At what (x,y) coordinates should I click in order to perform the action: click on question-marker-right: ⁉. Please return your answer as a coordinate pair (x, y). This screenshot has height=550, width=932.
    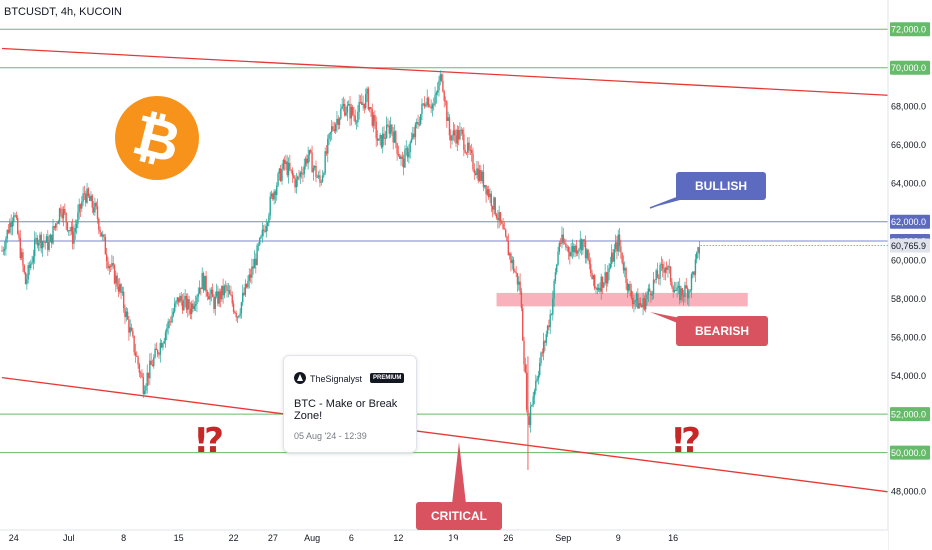
    Looking at the image, I should click on (687, 441).